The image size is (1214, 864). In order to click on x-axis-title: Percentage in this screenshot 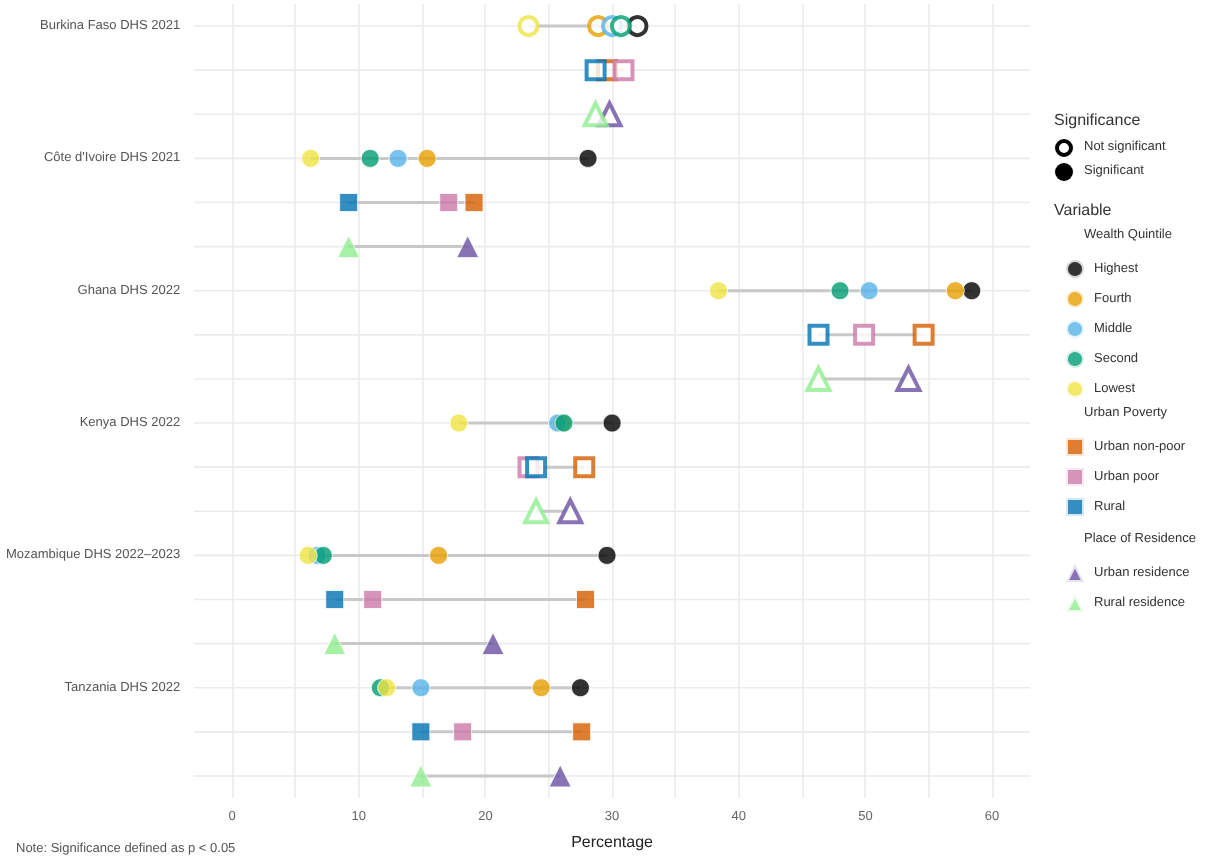, I will do `click(613, 841)`.